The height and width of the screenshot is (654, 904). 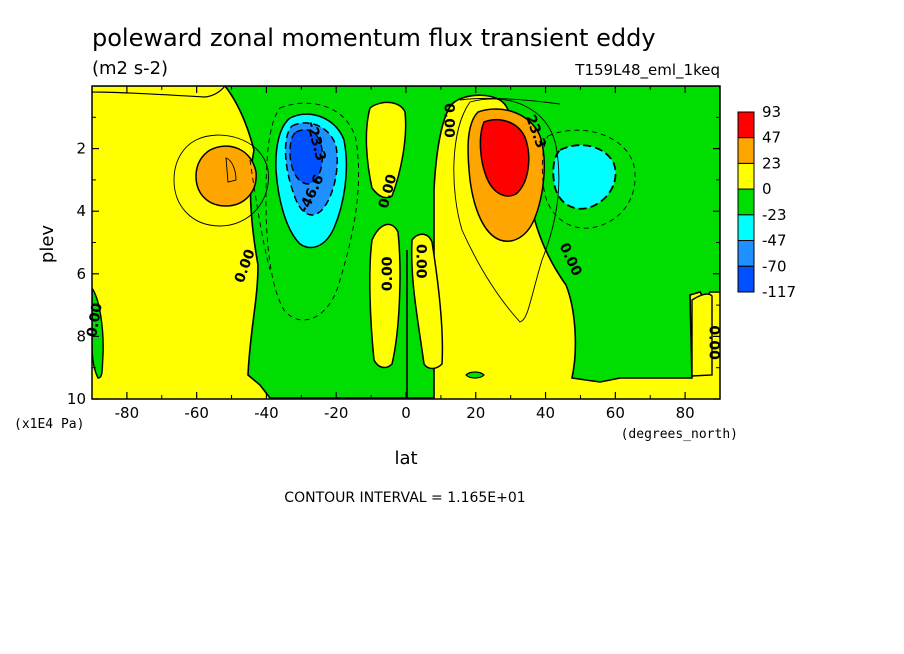 What do you see at coordinates (127, 413) in the screenshot?
I see `x-tick-label: -80` at bounding box center [127, 413].